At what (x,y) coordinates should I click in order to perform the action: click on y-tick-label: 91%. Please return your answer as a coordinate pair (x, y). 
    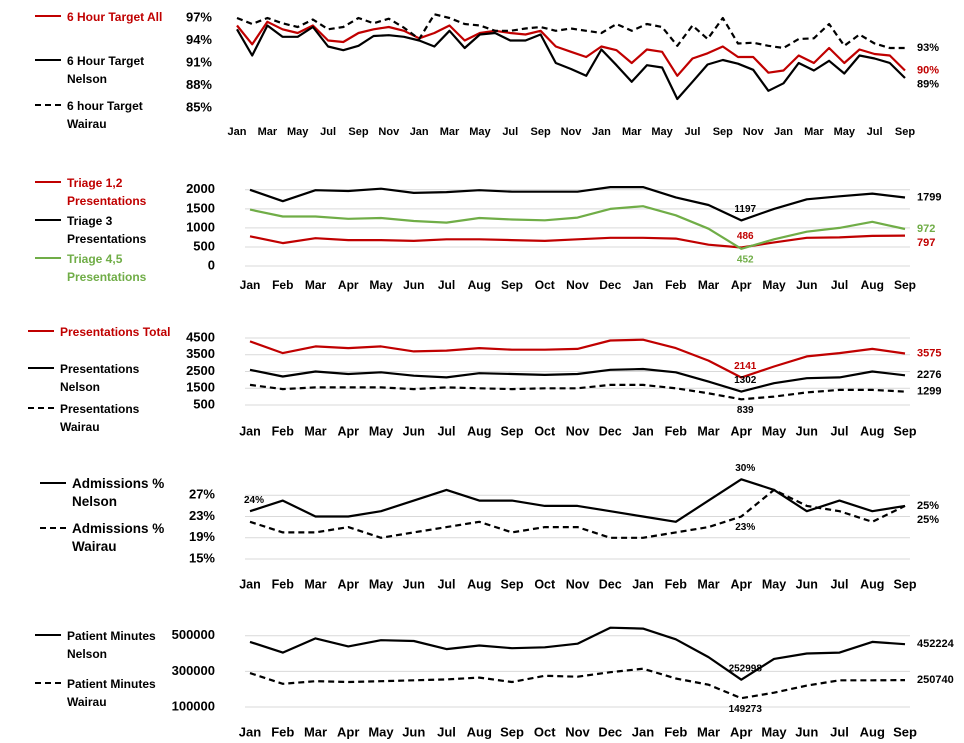
    Looking at the image, I should click on (199, 61).